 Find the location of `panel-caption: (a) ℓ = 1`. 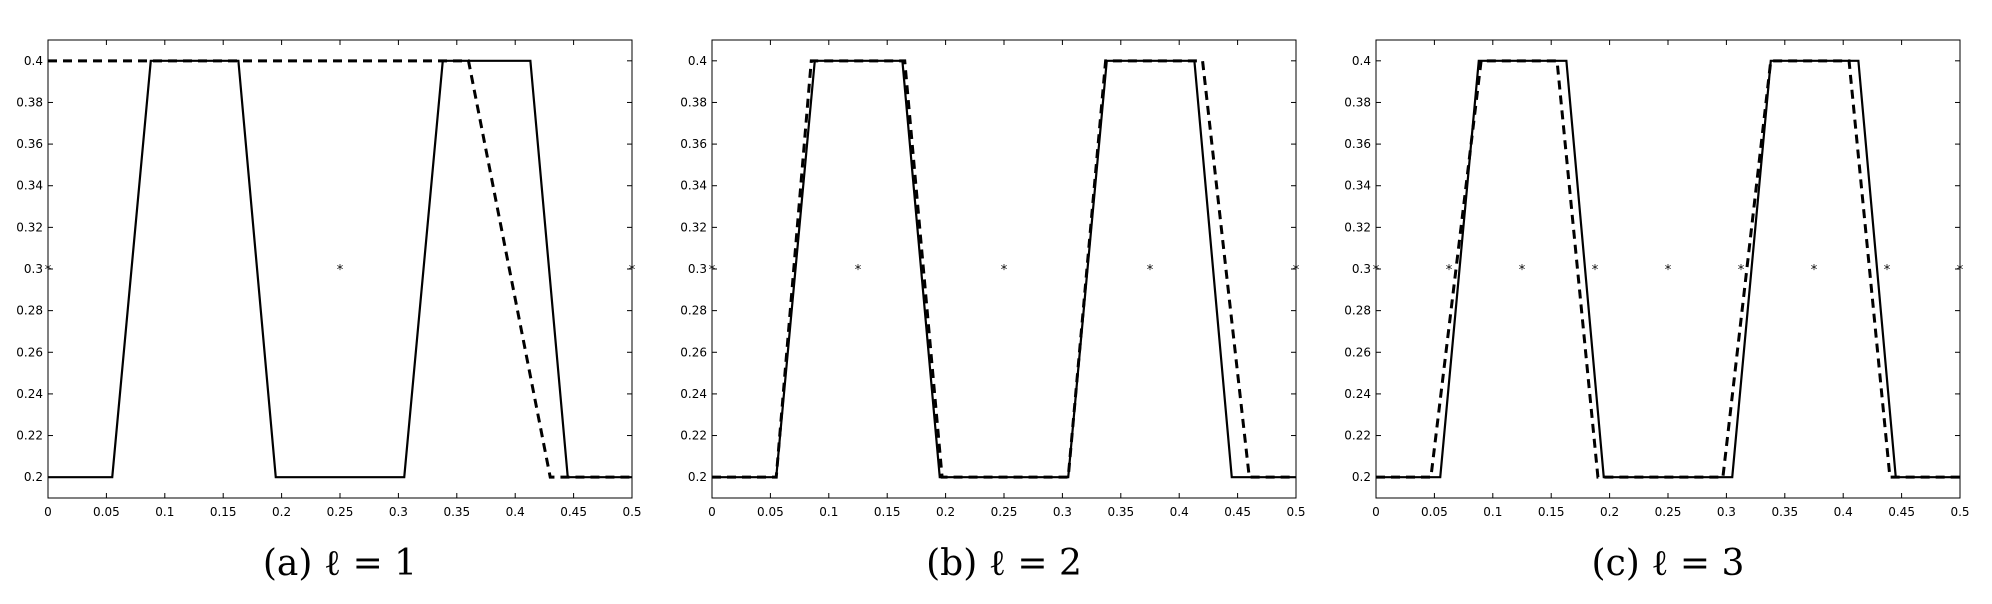

panel-caption: (a) ℓ = 1 is located at coordinates (340, 563).